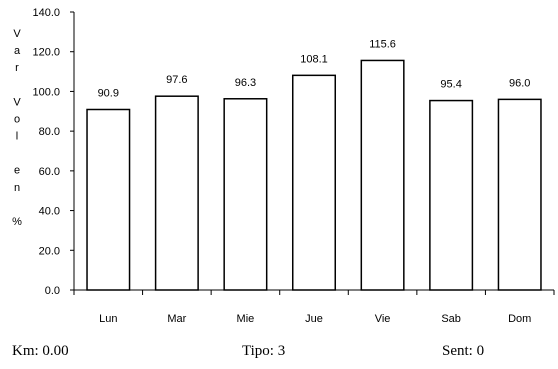  Describe the element at coordinates (314, 59) in the screenshot. I see `bar-value-label: 108.1` at that location.